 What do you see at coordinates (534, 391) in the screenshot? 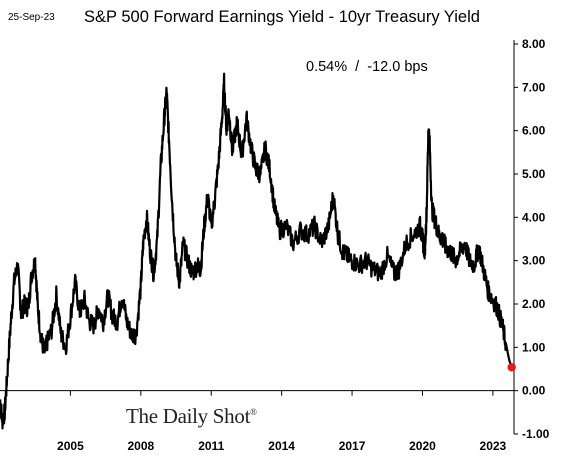
I see `y-tick-label: 0.00` at bounding box center [534, 391].